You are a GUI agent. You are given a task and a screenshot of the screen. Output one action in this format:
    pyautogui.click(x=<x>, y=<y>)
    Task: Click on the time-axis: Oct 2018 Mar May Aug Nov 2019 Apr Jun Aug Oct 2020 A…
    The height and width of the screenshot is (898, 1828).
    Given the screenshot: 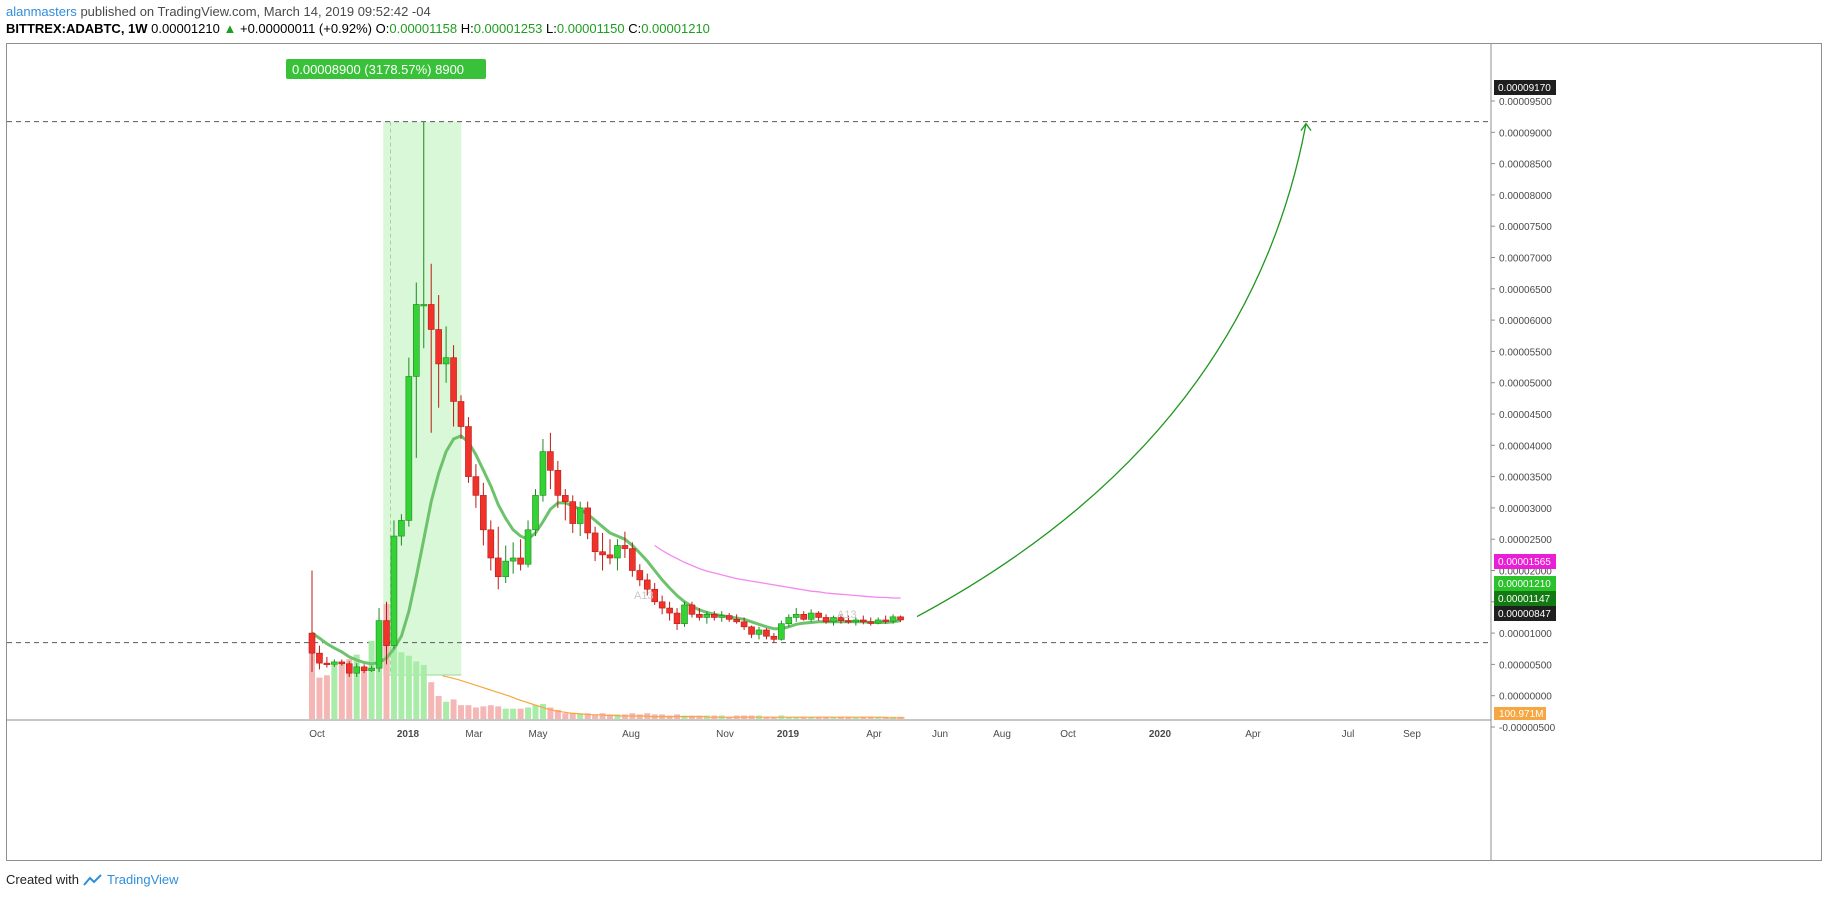 What is the action you would take?
    pyautogui.click(x=865, y=734)
    